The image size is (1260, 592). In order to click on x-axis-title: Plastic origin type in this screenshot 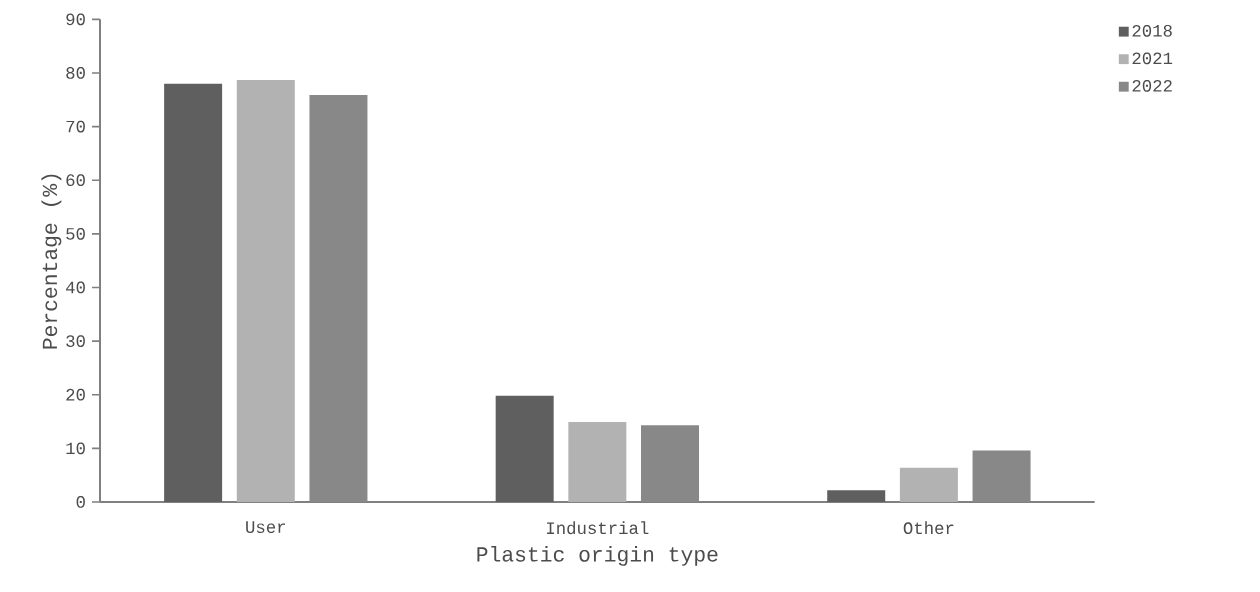, I will do `click(597, 555)`.